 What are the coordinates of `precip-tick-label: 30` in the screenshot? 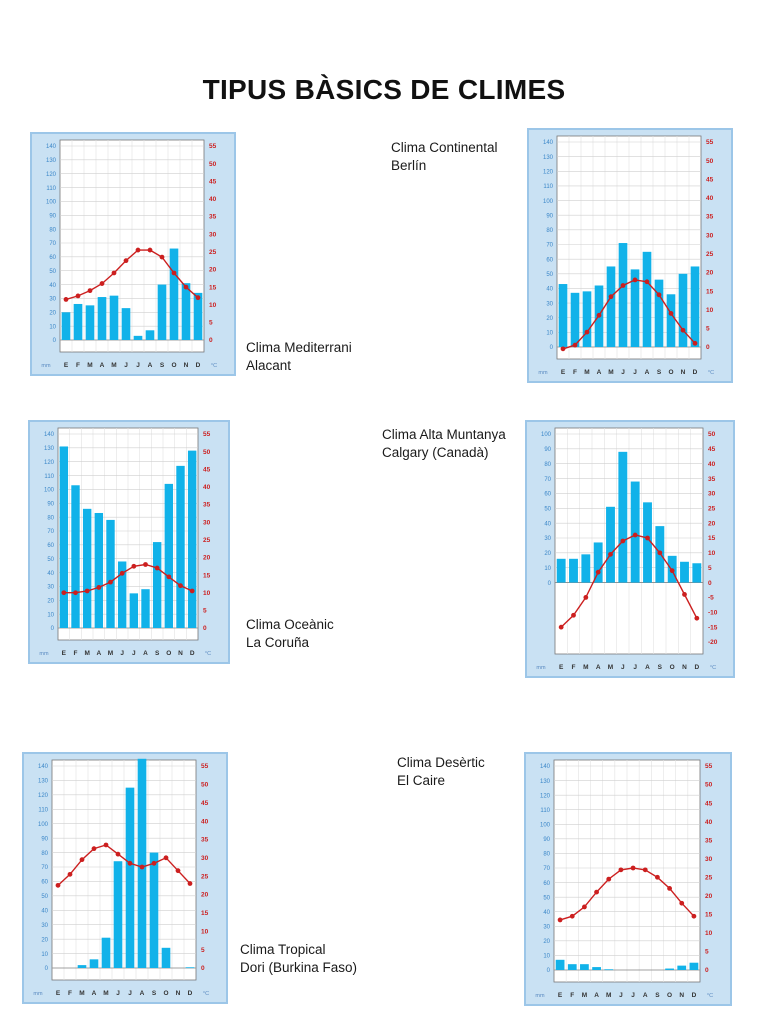 It's located at (549, 304).